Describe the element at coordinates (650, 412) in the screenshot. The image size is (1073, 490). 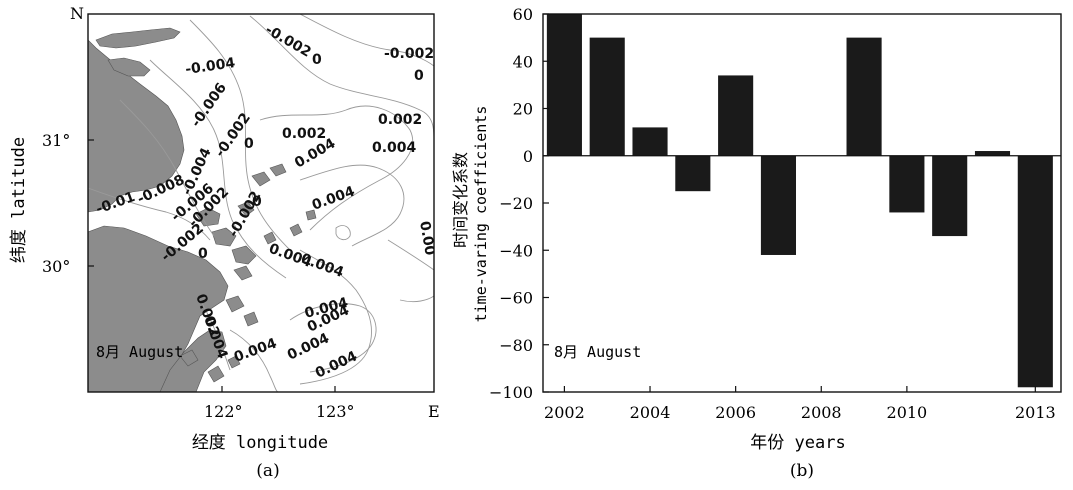
I see `x-tick-label: 2004` at that location.